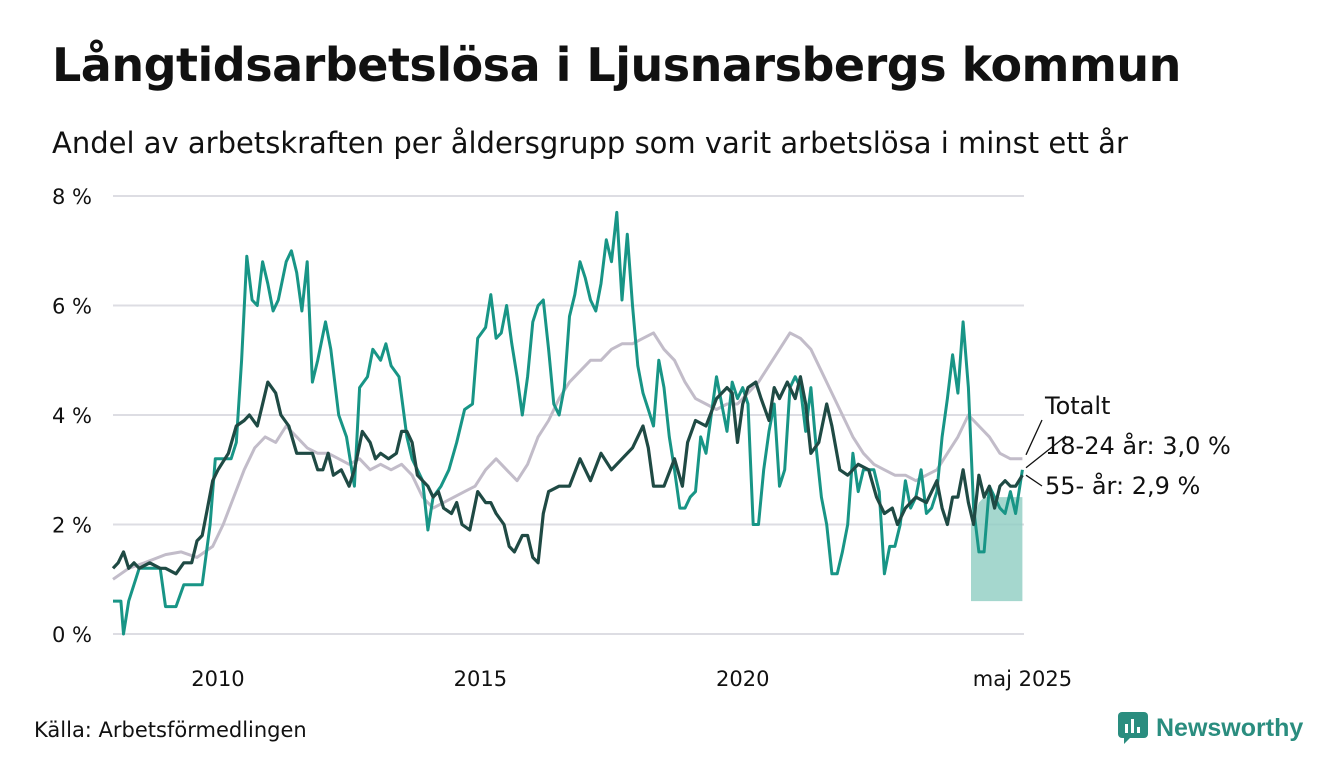 Image resolution: width=1340 pixels, height=780 pixels. What do you see at coordinates (72, 526) in the screenshot?
I see `y-tick-label: 2 %` at bounding box center [72, 526].